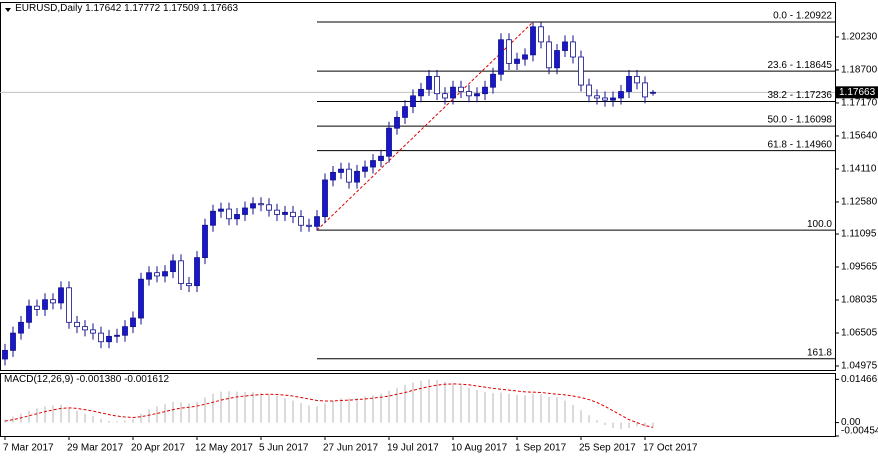 This screenshot has width=878, height=459. I want to click on y-tick-label: 1.20230, so click(859, 37).